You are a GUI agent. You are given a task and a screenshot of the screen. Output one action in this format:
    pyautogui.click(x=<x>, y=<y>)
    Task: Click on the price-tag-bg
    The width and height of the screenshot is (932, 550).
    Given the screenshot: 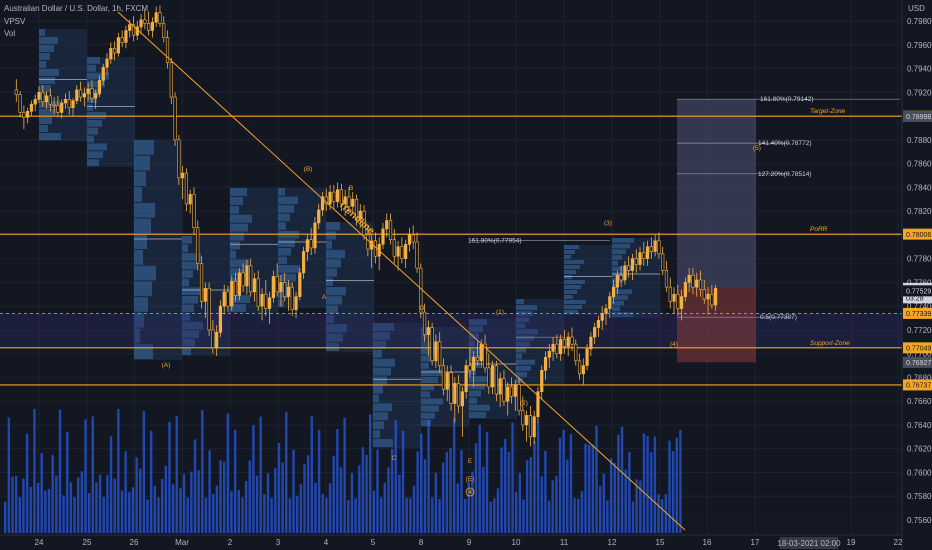 What is the action you would take?
    pyautogui.click(x=917, y=234)
    